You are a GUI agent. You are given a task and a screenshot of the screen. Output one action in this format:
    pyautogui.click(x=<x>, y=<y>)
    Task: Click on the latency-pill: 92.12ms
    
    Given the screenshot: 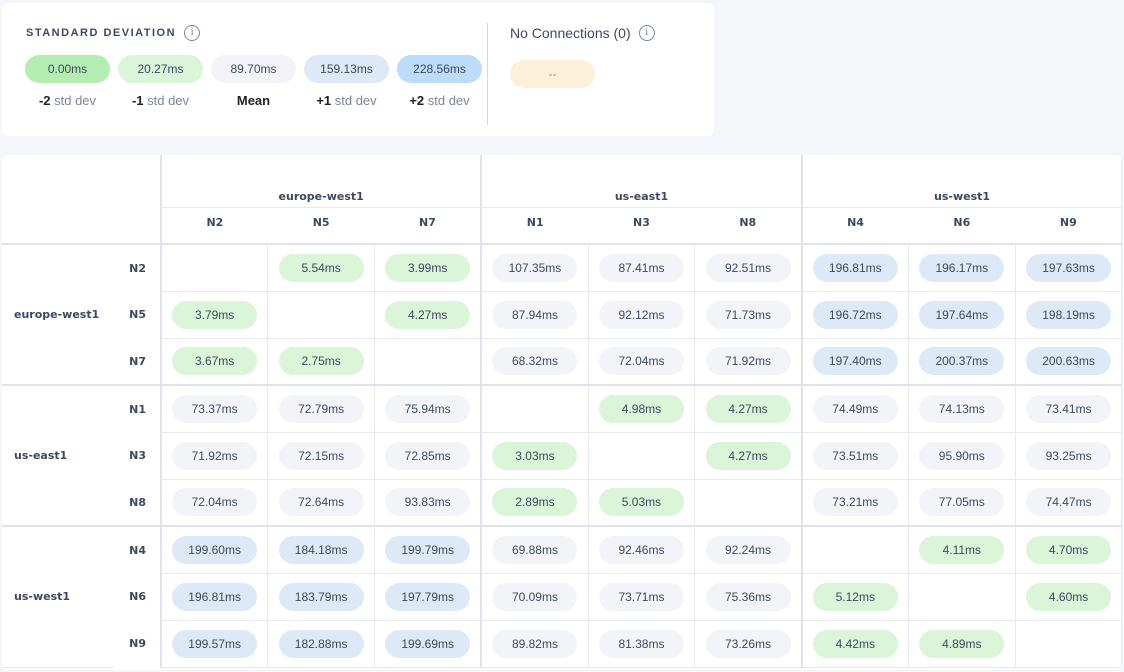 What is the action you would take?
    pyautogui.click(x=641, y=314)
    